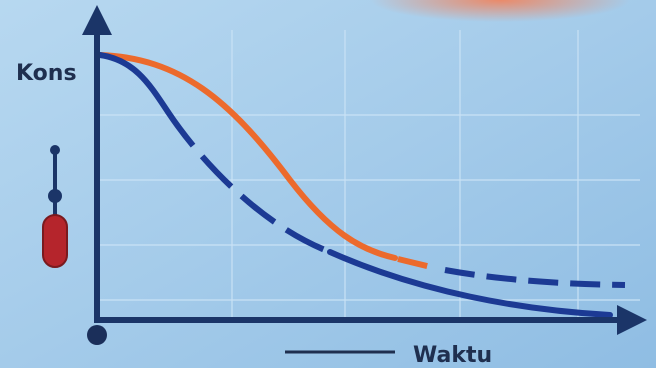 Image resolution: width=656 pixels, height=368 pixels. I want to click on blue-curve, so click(134, 83).